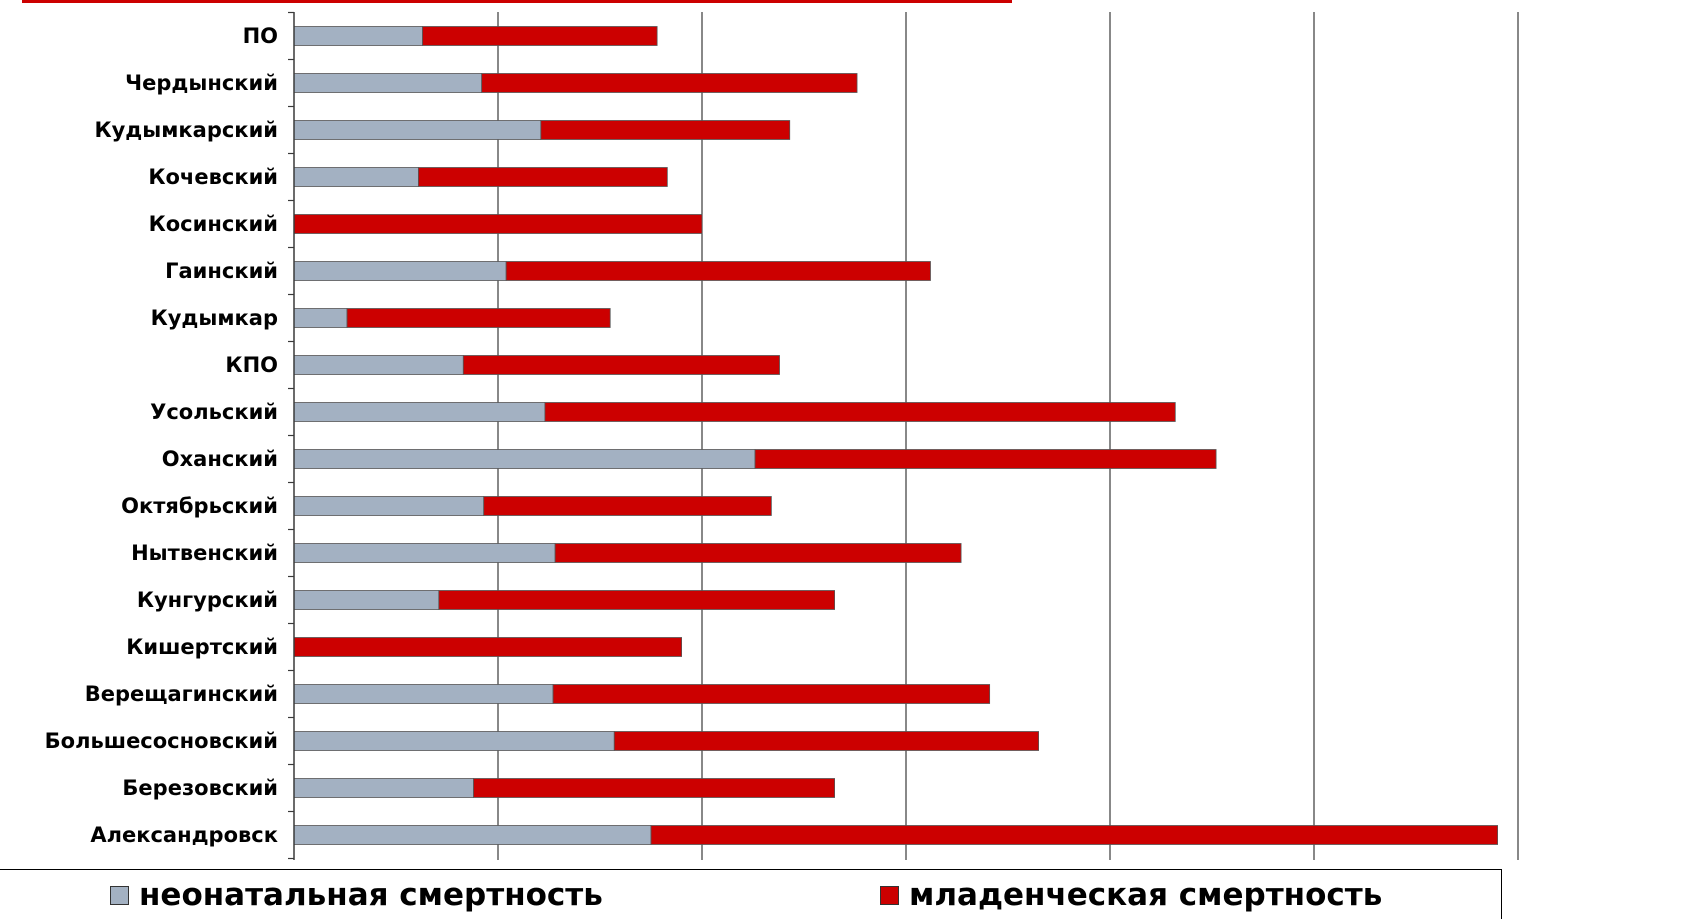 The width and height of the screenshot is (1694, 919). What do you see at coordinates (291, 435) in the screenshot?
I see `y-axis` at bounding box center [291, 435].